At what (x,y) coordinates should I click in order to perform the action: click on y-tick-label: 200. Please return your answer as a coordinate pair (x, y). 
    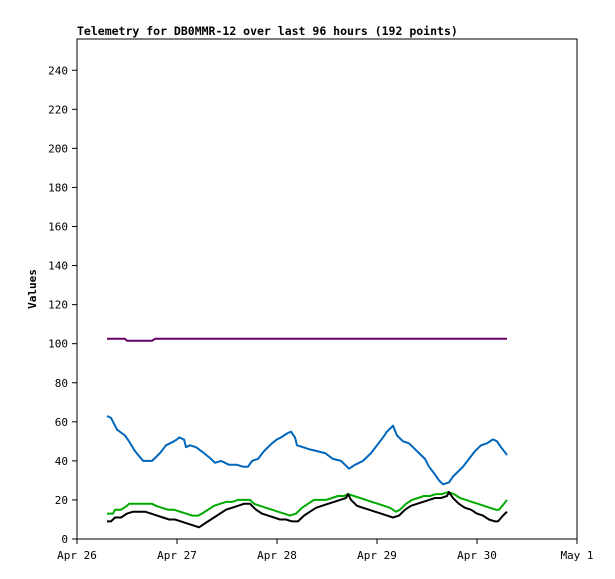
    Looking at the image, I should click on (58, 148).